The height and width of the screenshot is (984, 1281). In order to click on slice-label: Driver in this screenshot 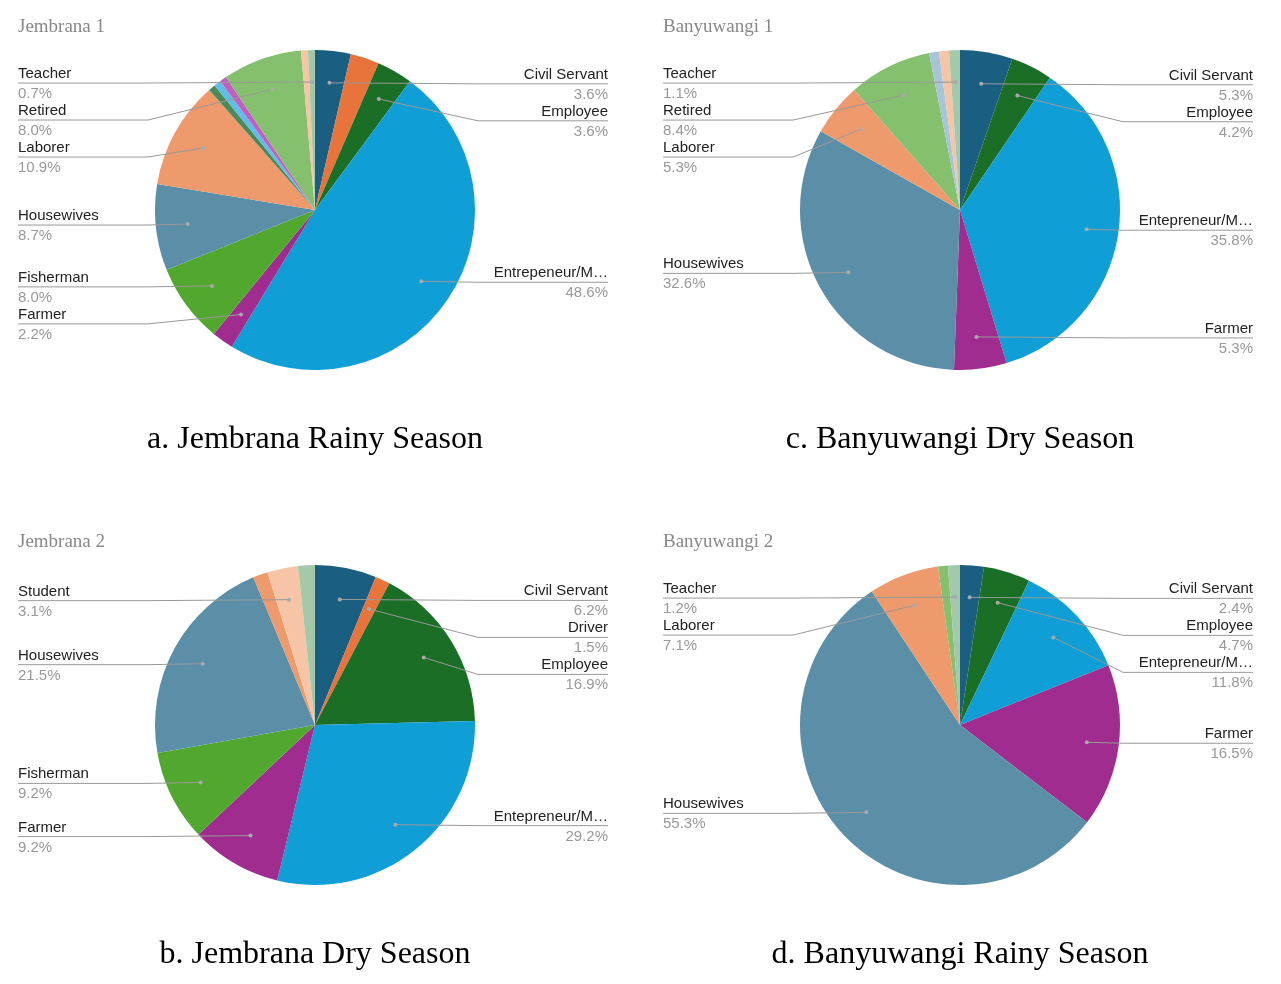, I will do `click(588, 627)`.